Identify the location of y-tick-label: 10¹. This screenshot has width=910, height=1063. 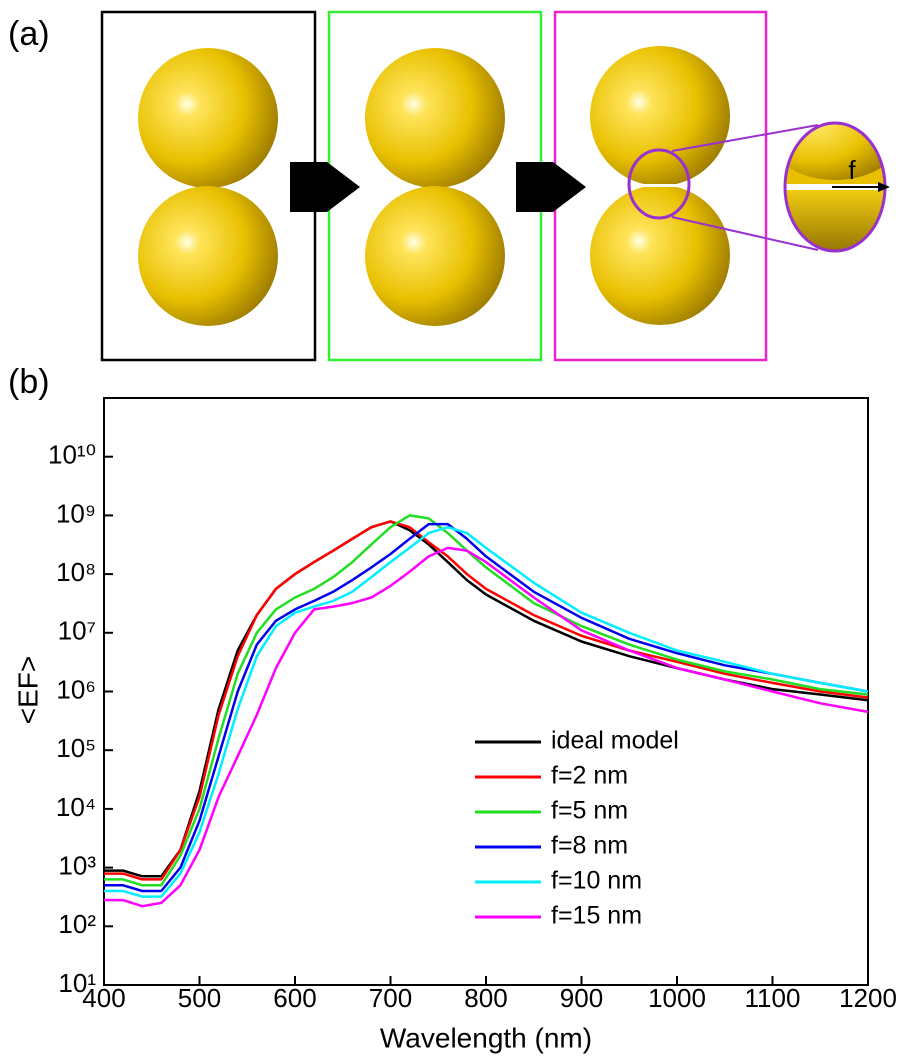
(77, 983).